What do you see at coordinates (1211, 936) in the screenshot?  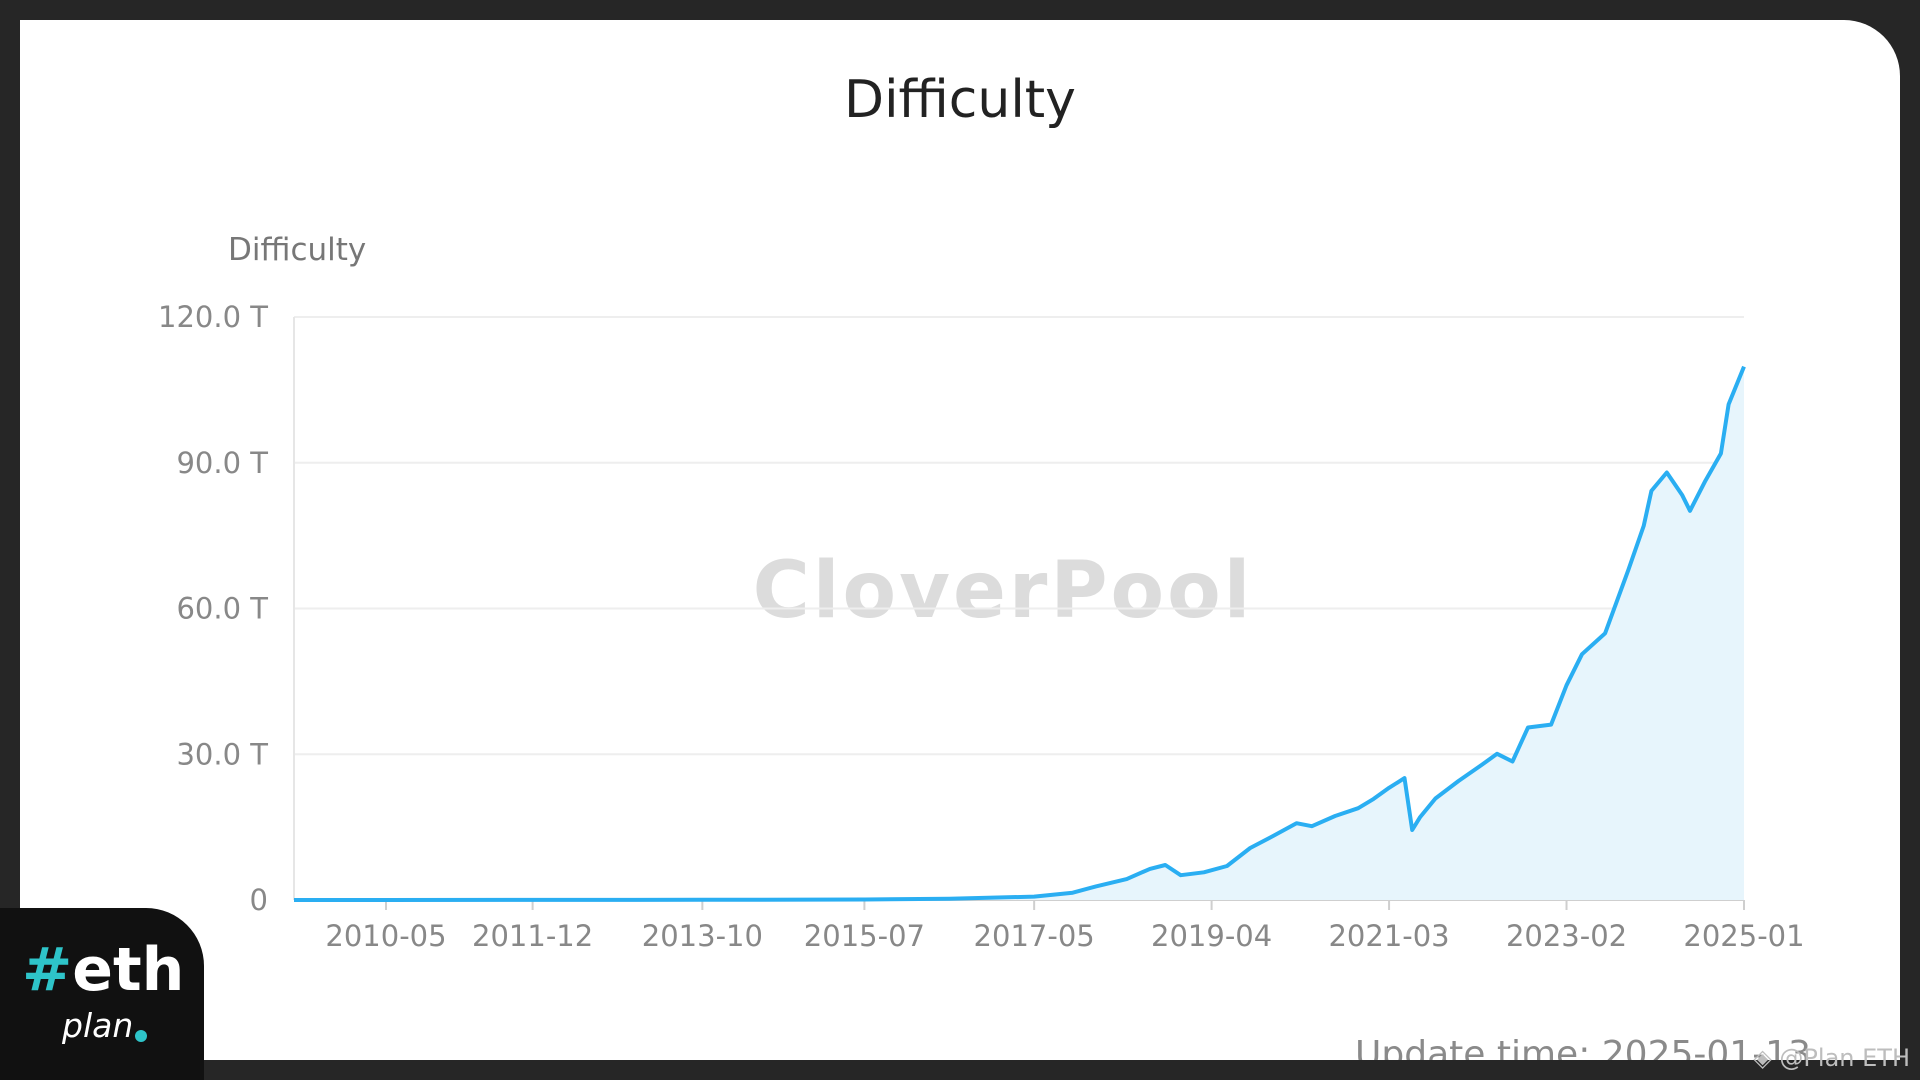 I see `x-tick-label: 2019-04` at bounding box center [1211, 936].